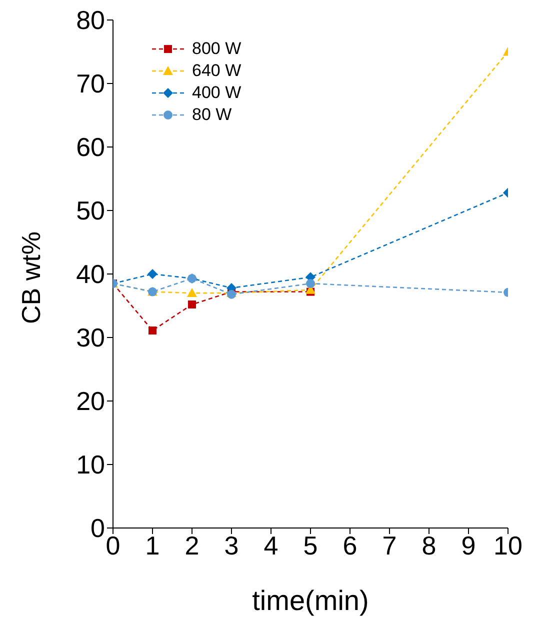 Image resolution: width=539 pixels, height=639 pixels. Describe the element at coordinates (152, 545) in the screenshot. I see `x-tick-label: 1` at that location.